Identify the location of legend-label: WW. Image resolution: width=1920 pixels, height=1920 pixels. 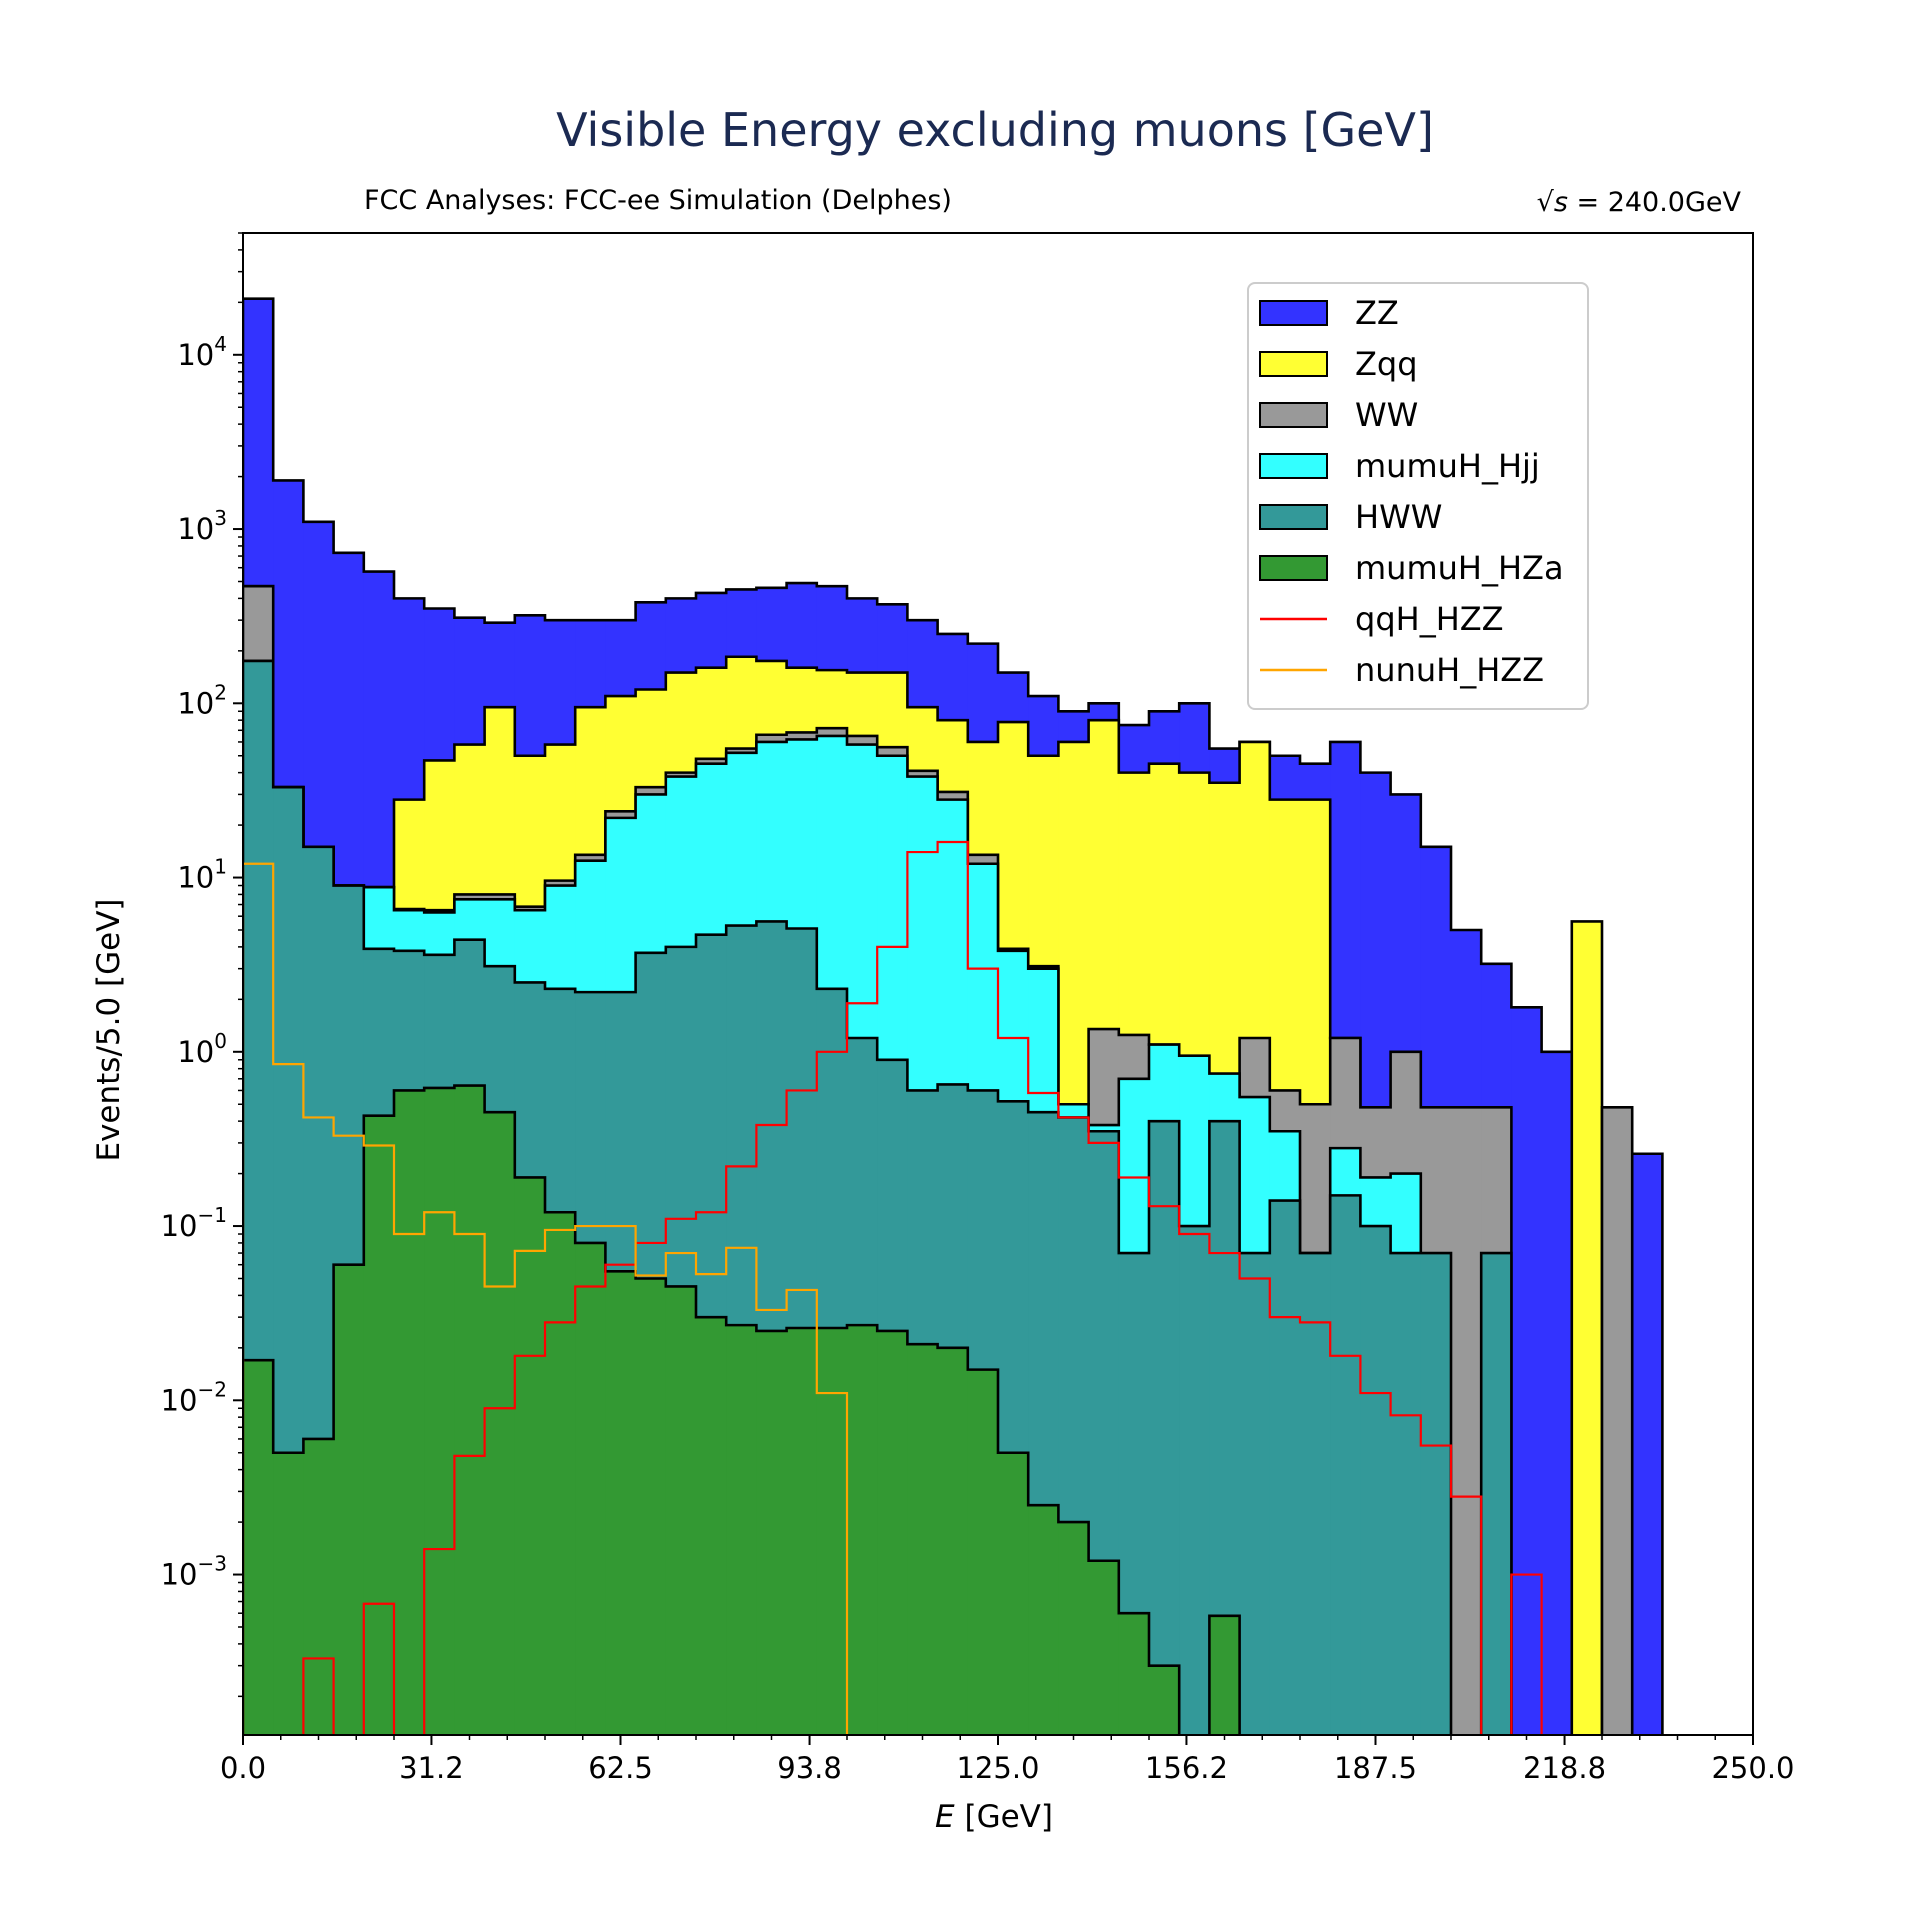
(1386, 415).